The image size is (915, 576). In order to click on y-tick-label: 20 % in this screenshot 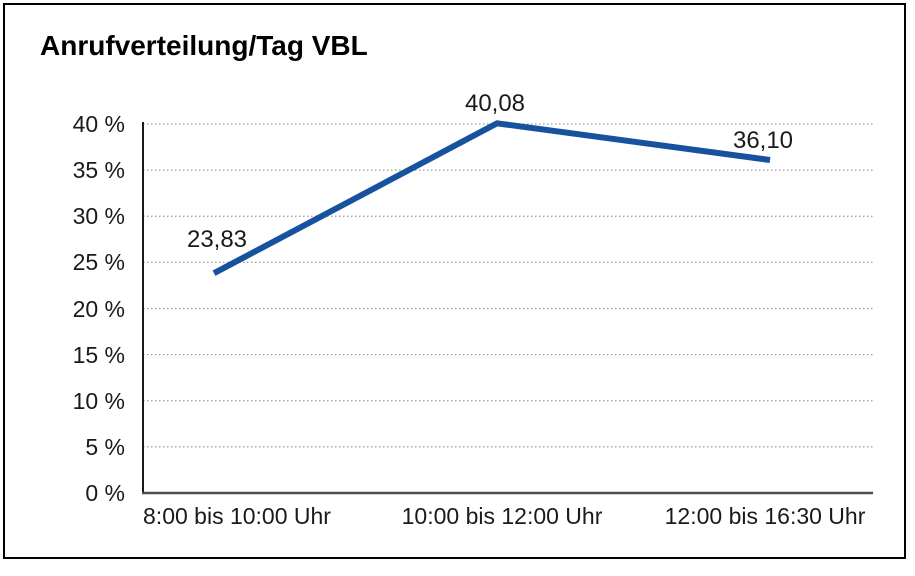, I will do `click(98, 308)`.